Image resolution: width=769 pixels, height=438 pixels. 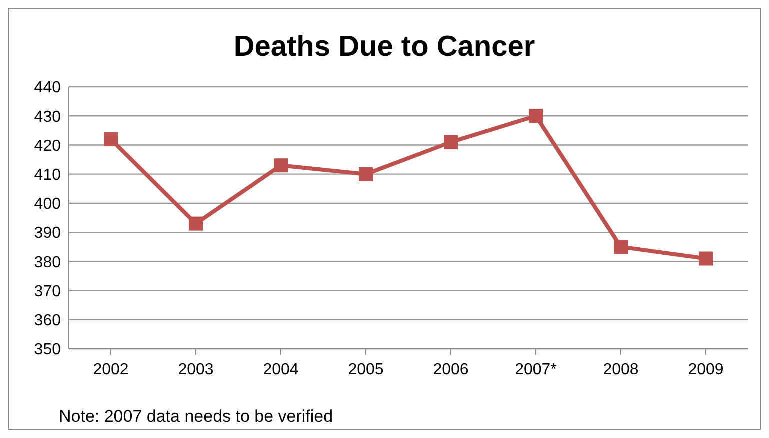 I want to click on y-tick-label: 440, so click(x=48, y=88).